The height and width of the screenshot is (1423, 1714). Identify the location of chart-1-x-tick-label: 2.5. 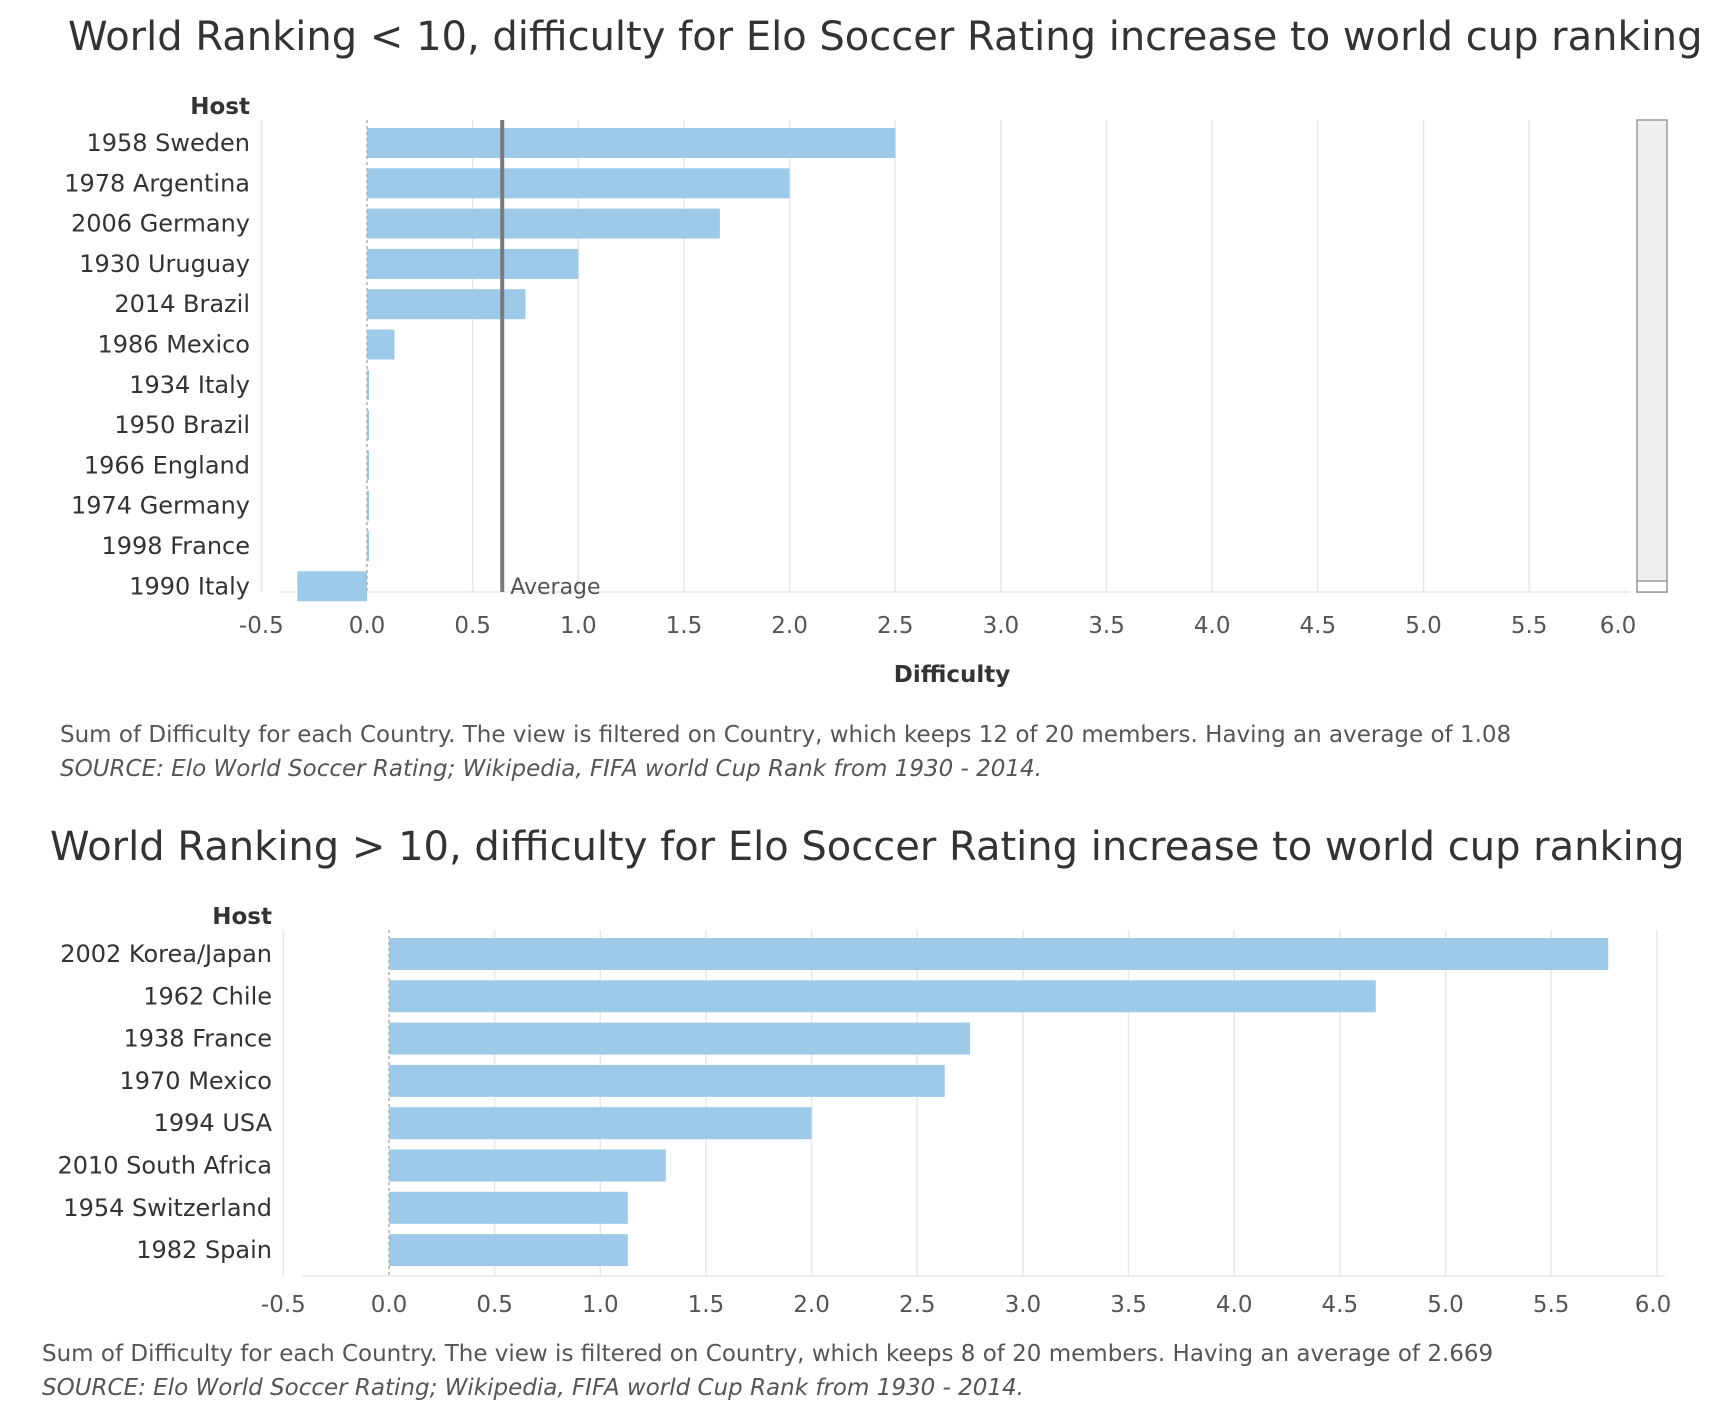
(895, 626).